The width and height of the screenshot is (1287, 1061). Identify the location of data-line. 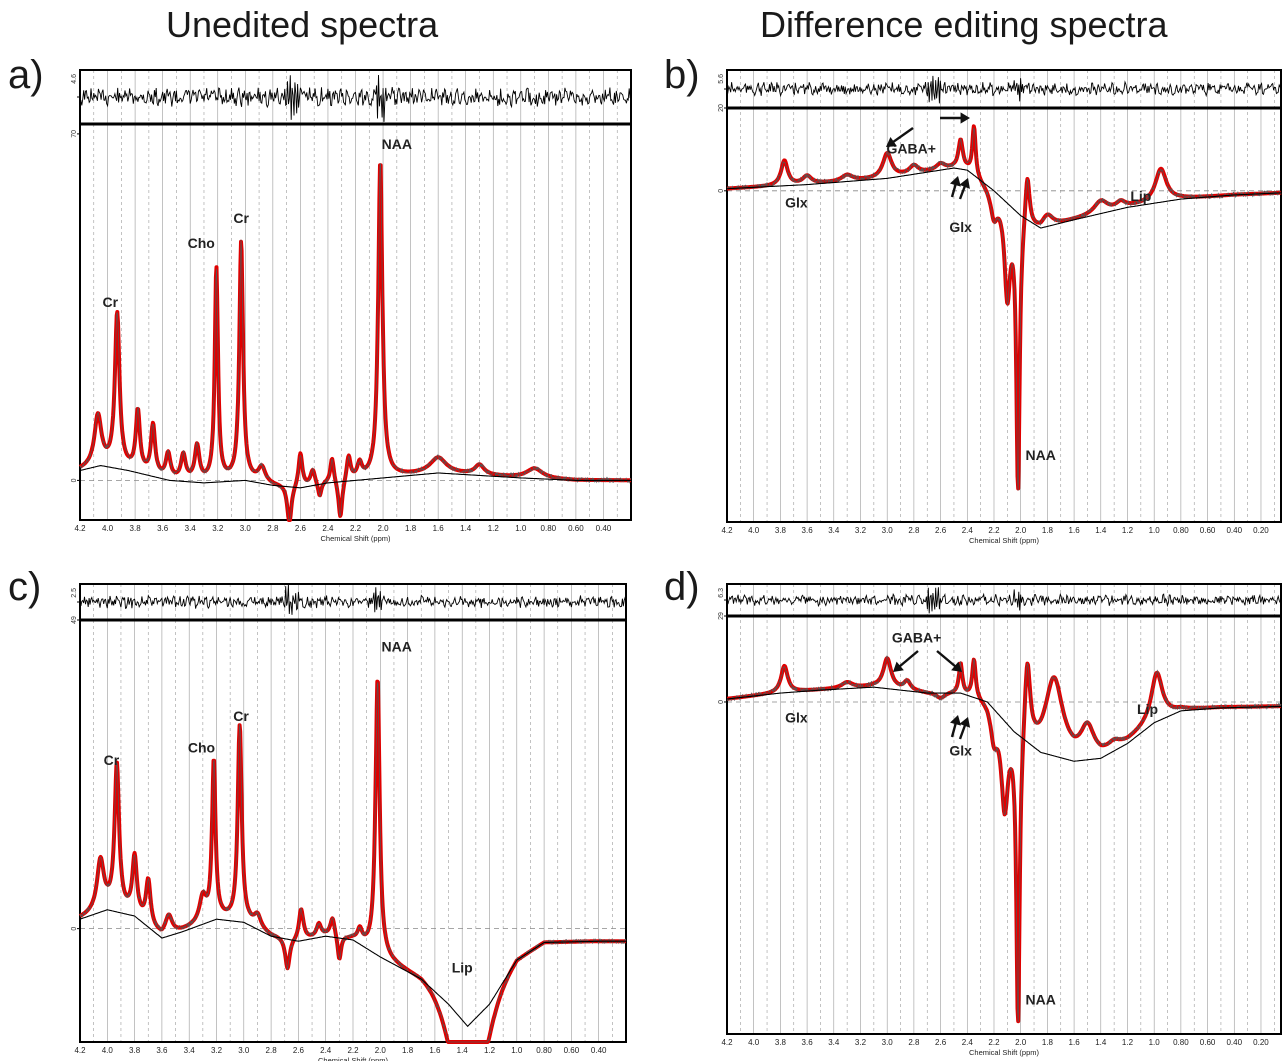
(1004, 309).